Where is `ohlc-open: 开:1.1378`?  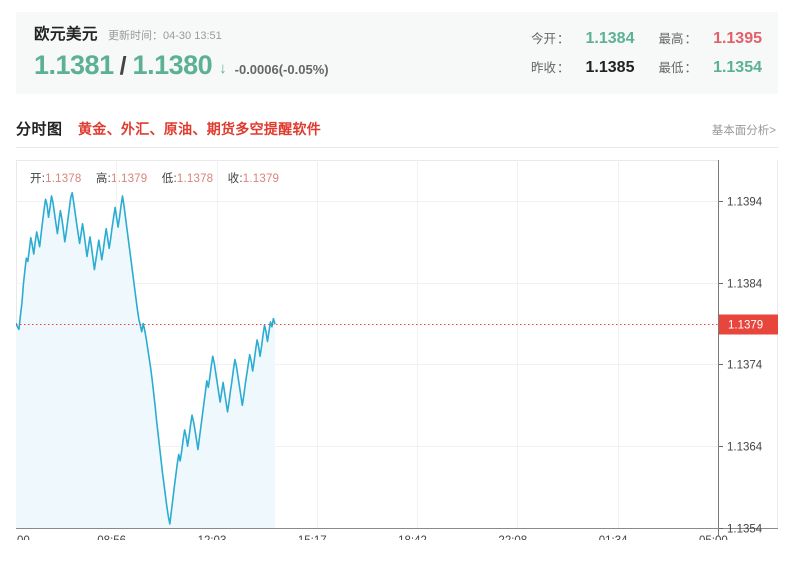 ohlc-open: 开:1.1378 is located at coordinates (55, 179).